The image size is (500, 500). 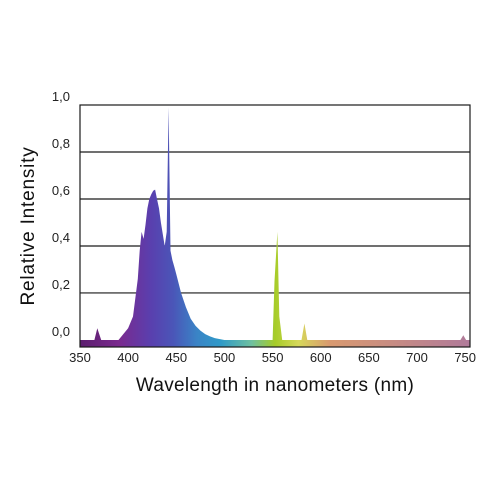 What do you see at coordinates (61, 96) in the screenshot?
I see `y-tick-label: 1,0` at bounding box center [61, 96].